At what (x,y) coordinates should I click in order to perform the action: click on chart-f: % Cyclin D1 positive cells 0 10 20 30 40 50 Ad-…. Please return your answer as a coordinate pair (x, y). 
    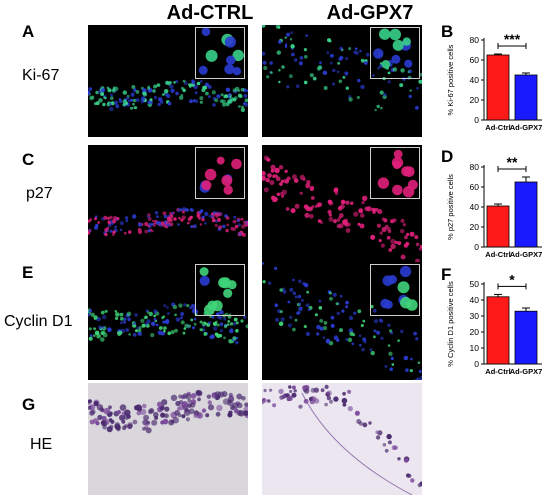
    Looking at the image, I should click on (496, 328).